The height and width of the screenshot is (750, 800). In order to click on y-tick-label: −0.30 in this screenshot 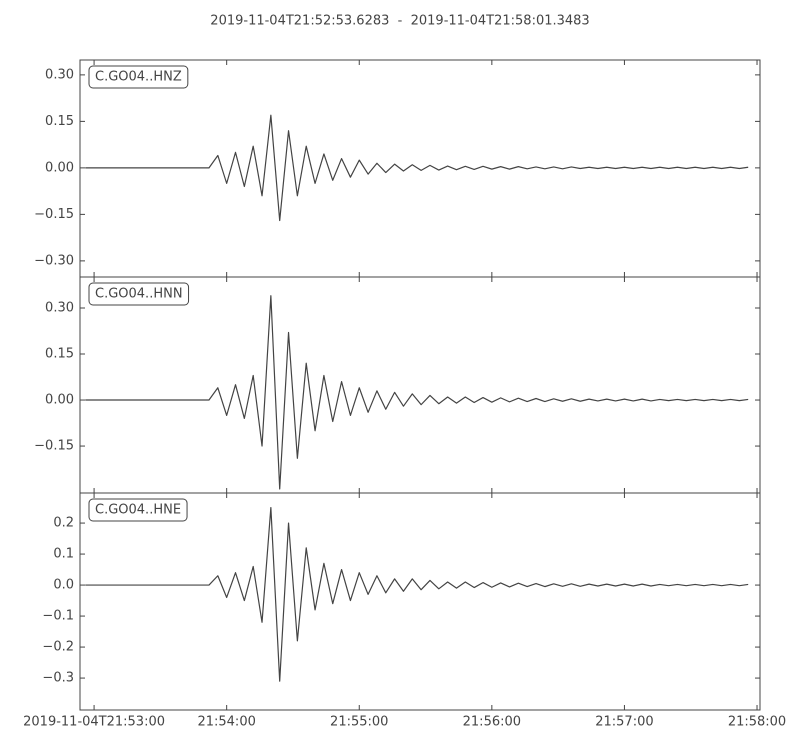, I will do `click(54, 260)`.